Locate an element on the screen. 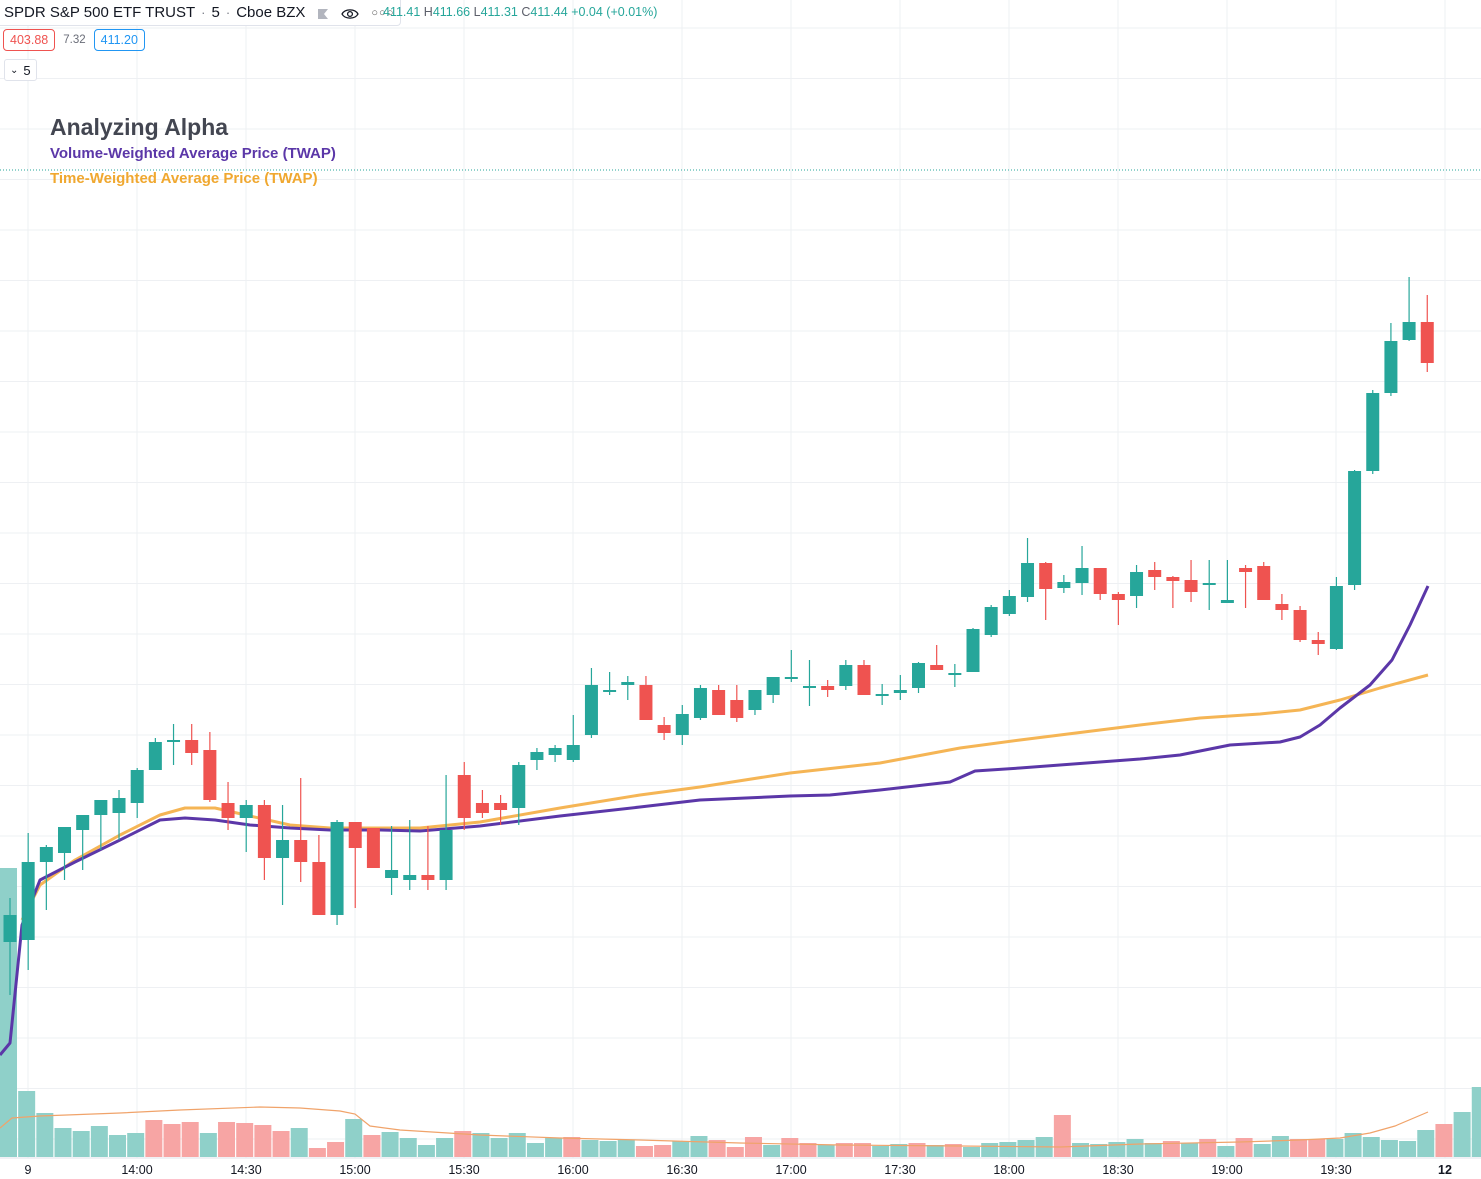 This screenshot has width=1481, height=1179. collapse-indicators-button: ⌄ 5 is located at coordinates (20, 70).